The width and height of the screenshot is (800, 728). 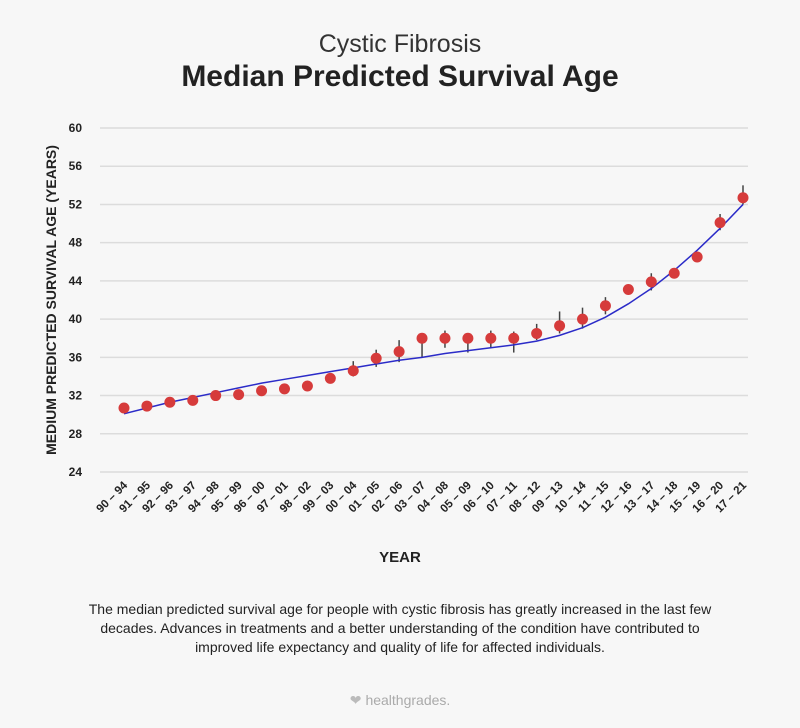 What do you see at coordinates (76, 281) in the screenshot?
I see `y-tick-label: 44` at bounding box center [76, 281].